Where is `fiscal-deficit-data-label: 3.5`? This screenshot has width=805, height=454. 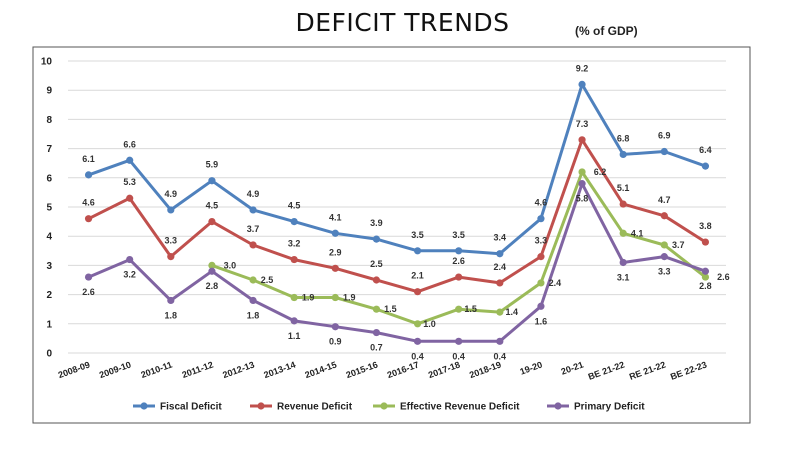
fiscal-deficit-data-label: 3.5 is located at coordinates (417, 235).